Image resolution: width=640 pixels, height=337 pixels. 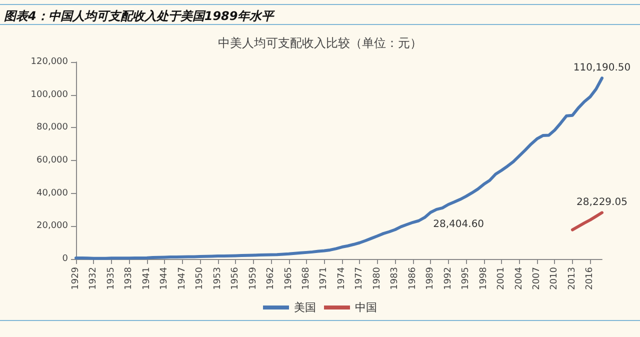 I want to click on x-tick-label: 1947, so click(x=182, y=278).